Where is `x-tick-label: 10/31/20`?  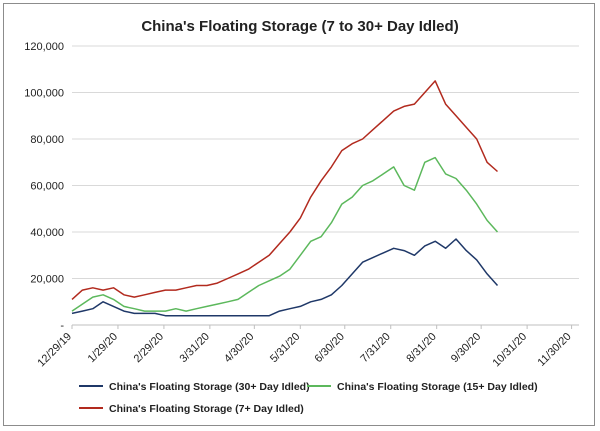
x-tick-label: 10/31/20 is located at coordinates (509, 350).